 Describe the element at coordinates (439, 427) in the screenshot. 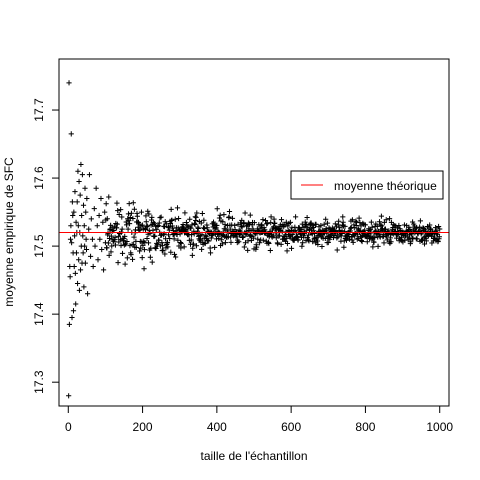

I see `x-tick-label: 1000` at that location.